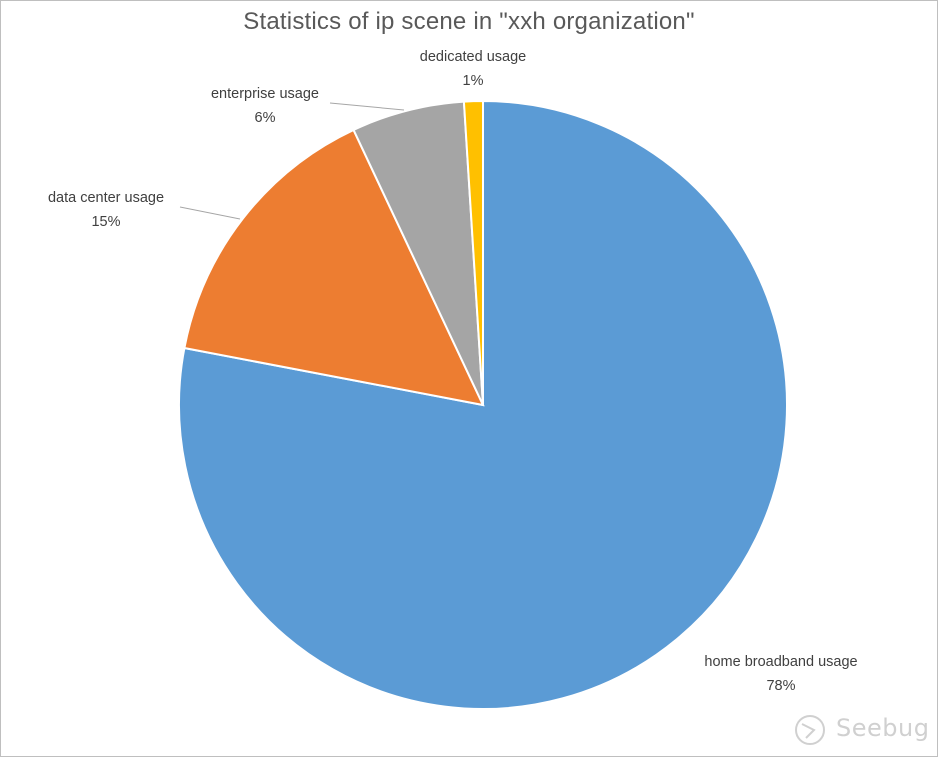 The image size is (938, 757). What do you see at coordinates (105, 222) in the screenshot?
I see `slice-percent-label: 15%` at bounding box center [105, 222].